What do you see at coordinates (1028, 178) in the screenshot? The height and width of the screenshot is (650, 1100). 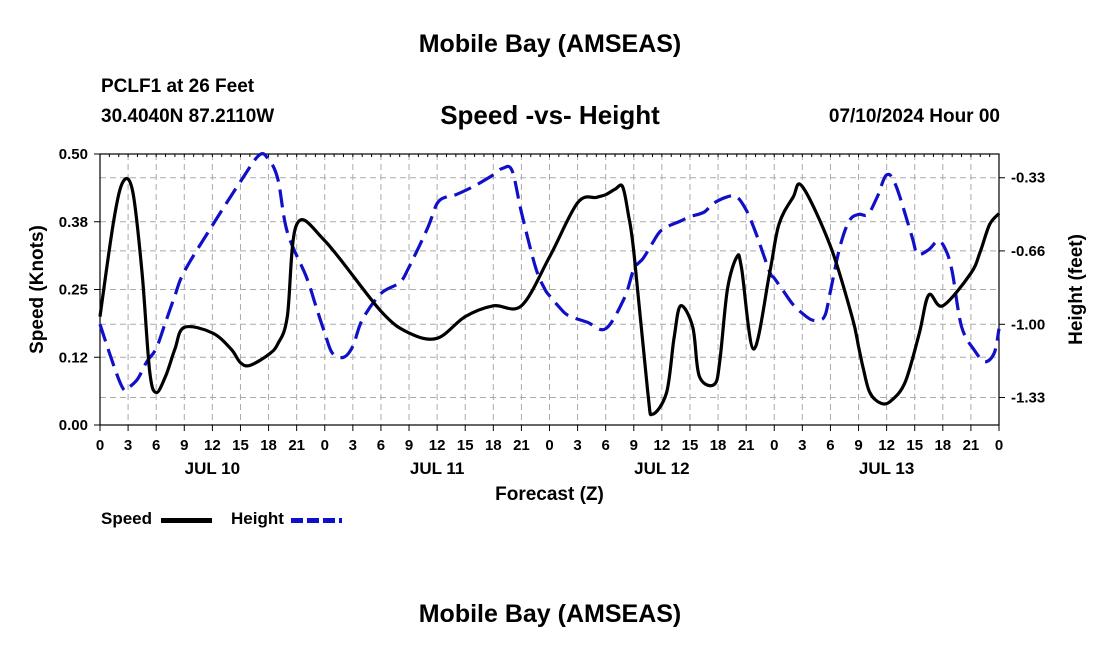 I see `y2-tick-label: -0.33` at bounding box center [1028, 178].